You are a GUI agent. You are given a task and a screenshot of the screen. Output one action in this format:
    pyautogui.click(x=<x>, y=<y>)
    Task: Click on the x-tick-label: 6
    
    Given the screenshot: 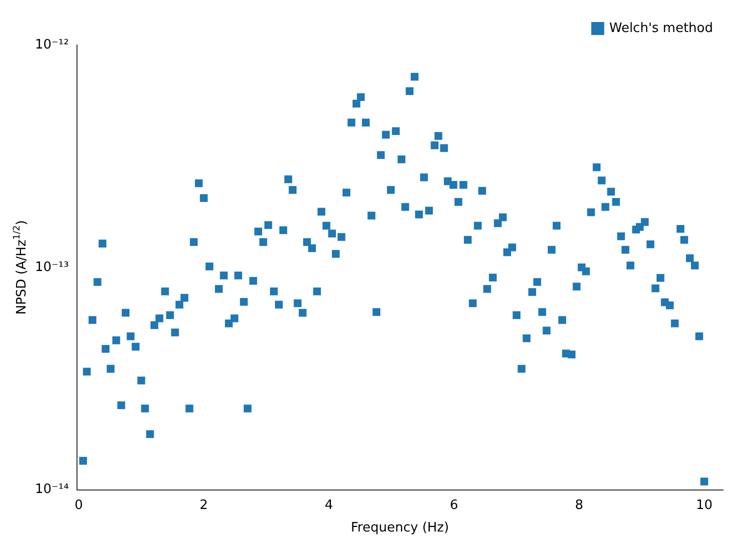 What is the action you would take?
    pyautogui.click(x=454, y=505)
    